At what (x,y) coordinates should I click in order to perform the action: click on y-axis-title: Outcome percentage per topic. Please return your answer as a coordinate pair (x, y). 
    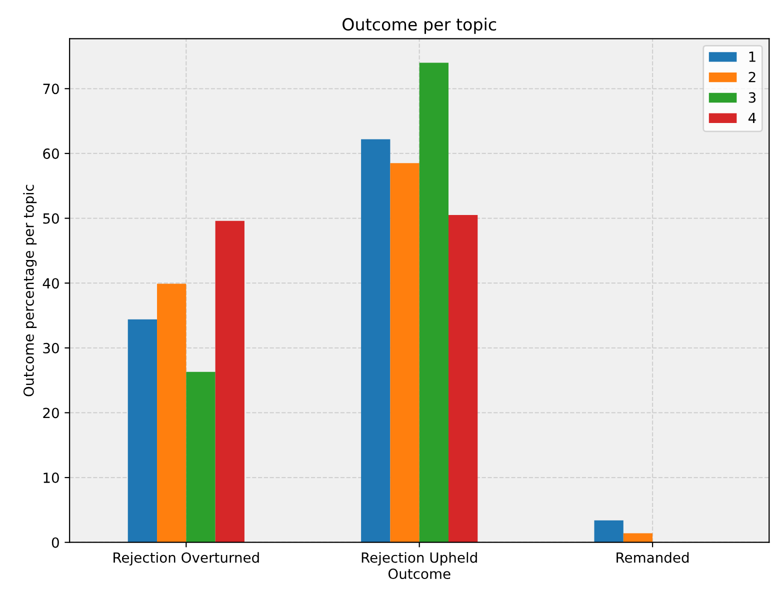
    Looking at the image, I should click on (30, 290).